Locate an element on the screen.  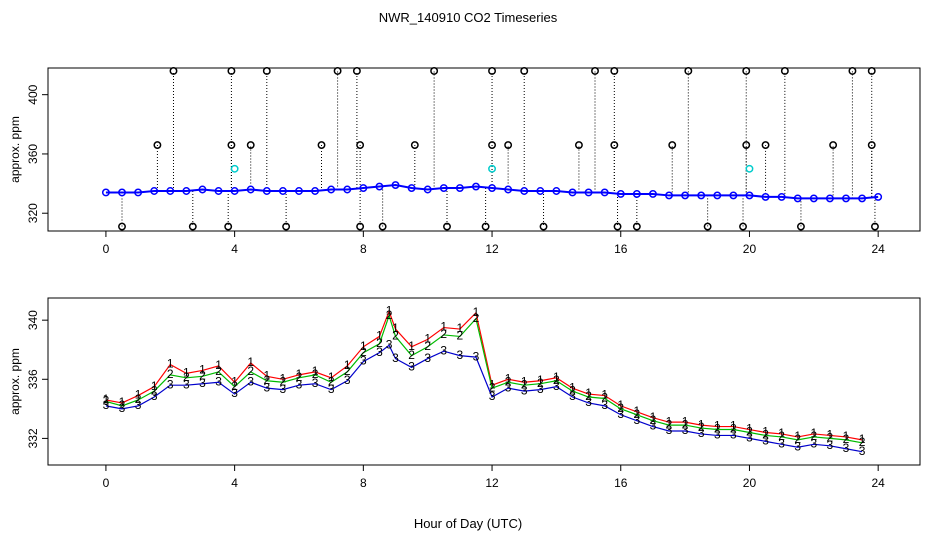
x-tick-label: 20 is located at coordinates (750, 249).